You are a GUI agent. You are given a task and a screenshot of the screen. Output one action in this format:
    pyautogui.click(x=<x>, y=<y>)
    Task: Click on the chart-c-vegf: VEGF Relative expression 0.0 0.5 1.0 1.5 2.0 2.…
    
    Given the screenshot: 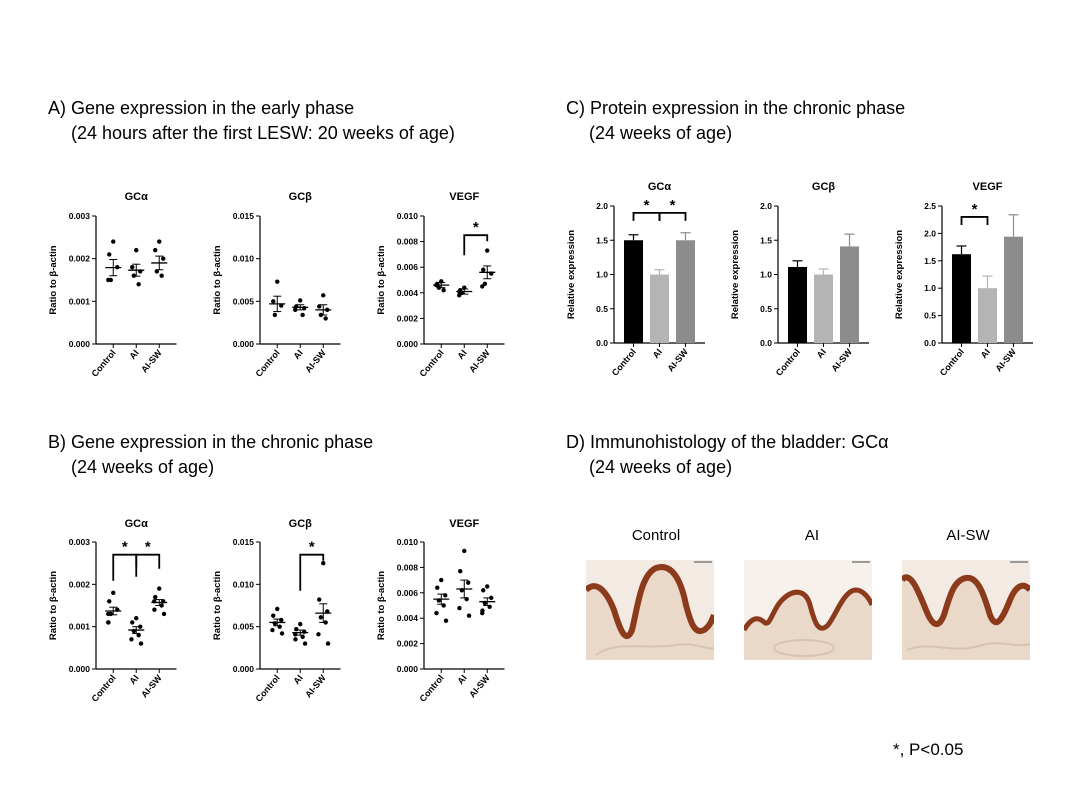 What is the action you would take?
    pyautogui.click(x=963, y=279)
    